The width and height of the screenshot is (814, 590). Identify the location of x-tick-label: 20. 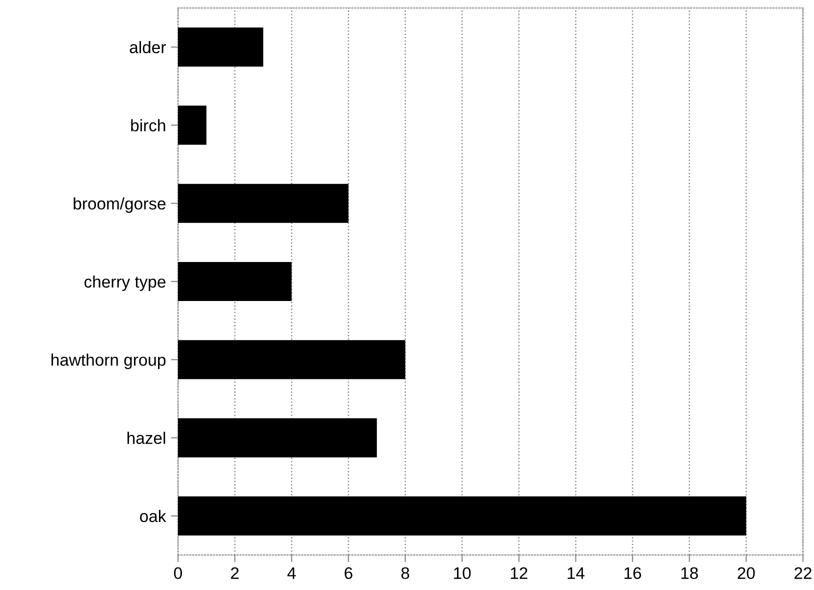
(746, 573).